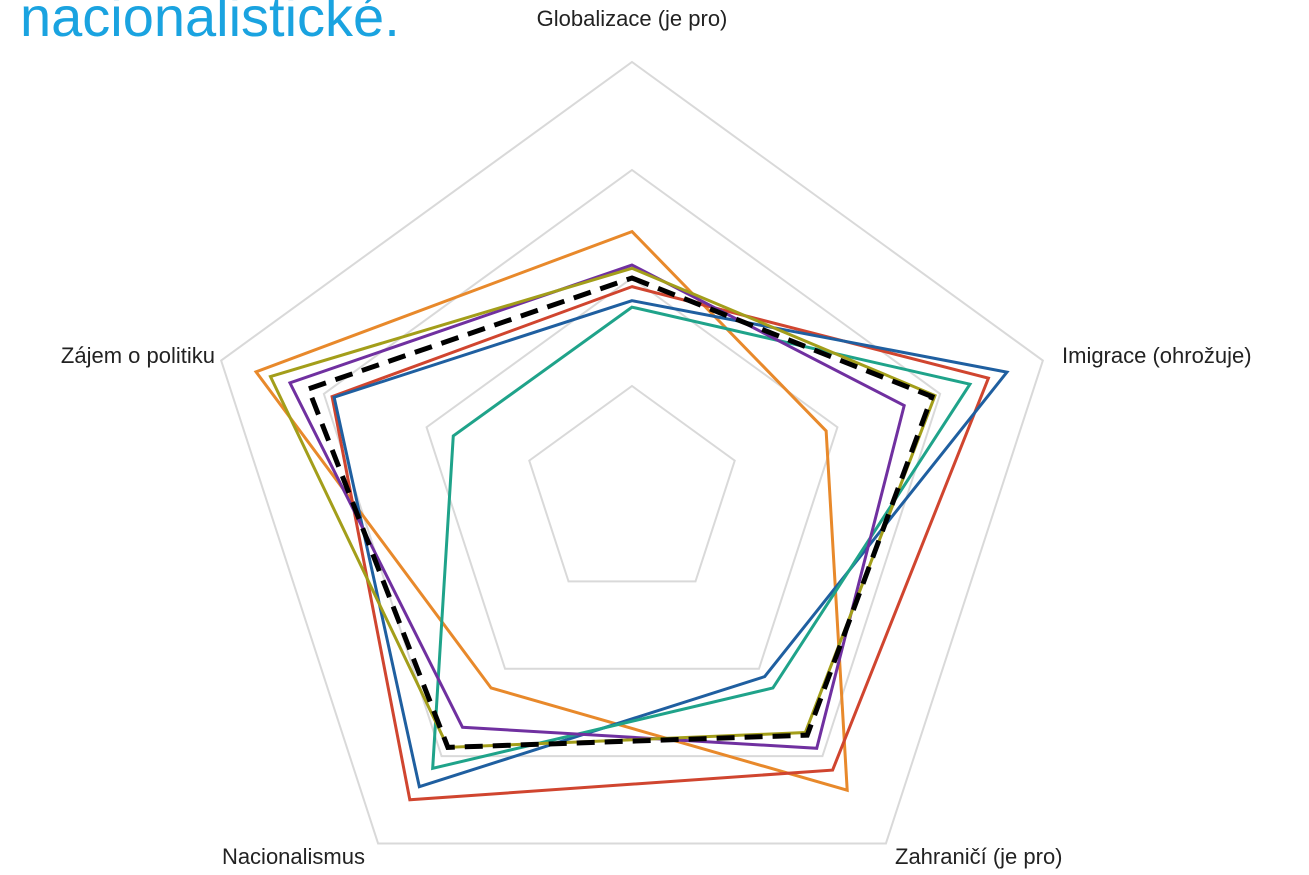 This screenshot has width=1309, height=875. I want to click on axis-label: Zájem o politiku, so click(138, 355).